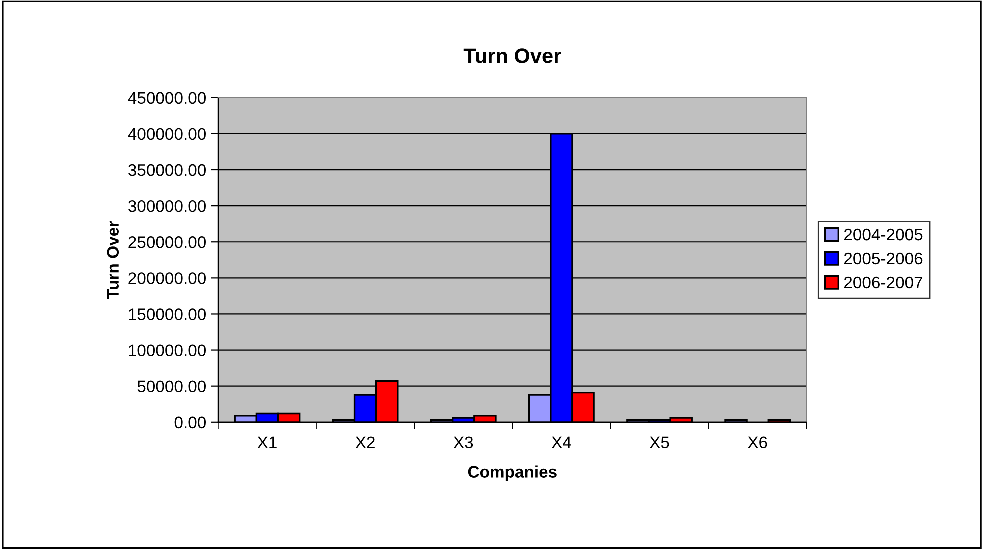 Image resolution: width=984 pixels, height=550 pixels. Describe the element at coordinates (512, 474) in the screenshot. I see `x-axis-title: Companies` at that location.